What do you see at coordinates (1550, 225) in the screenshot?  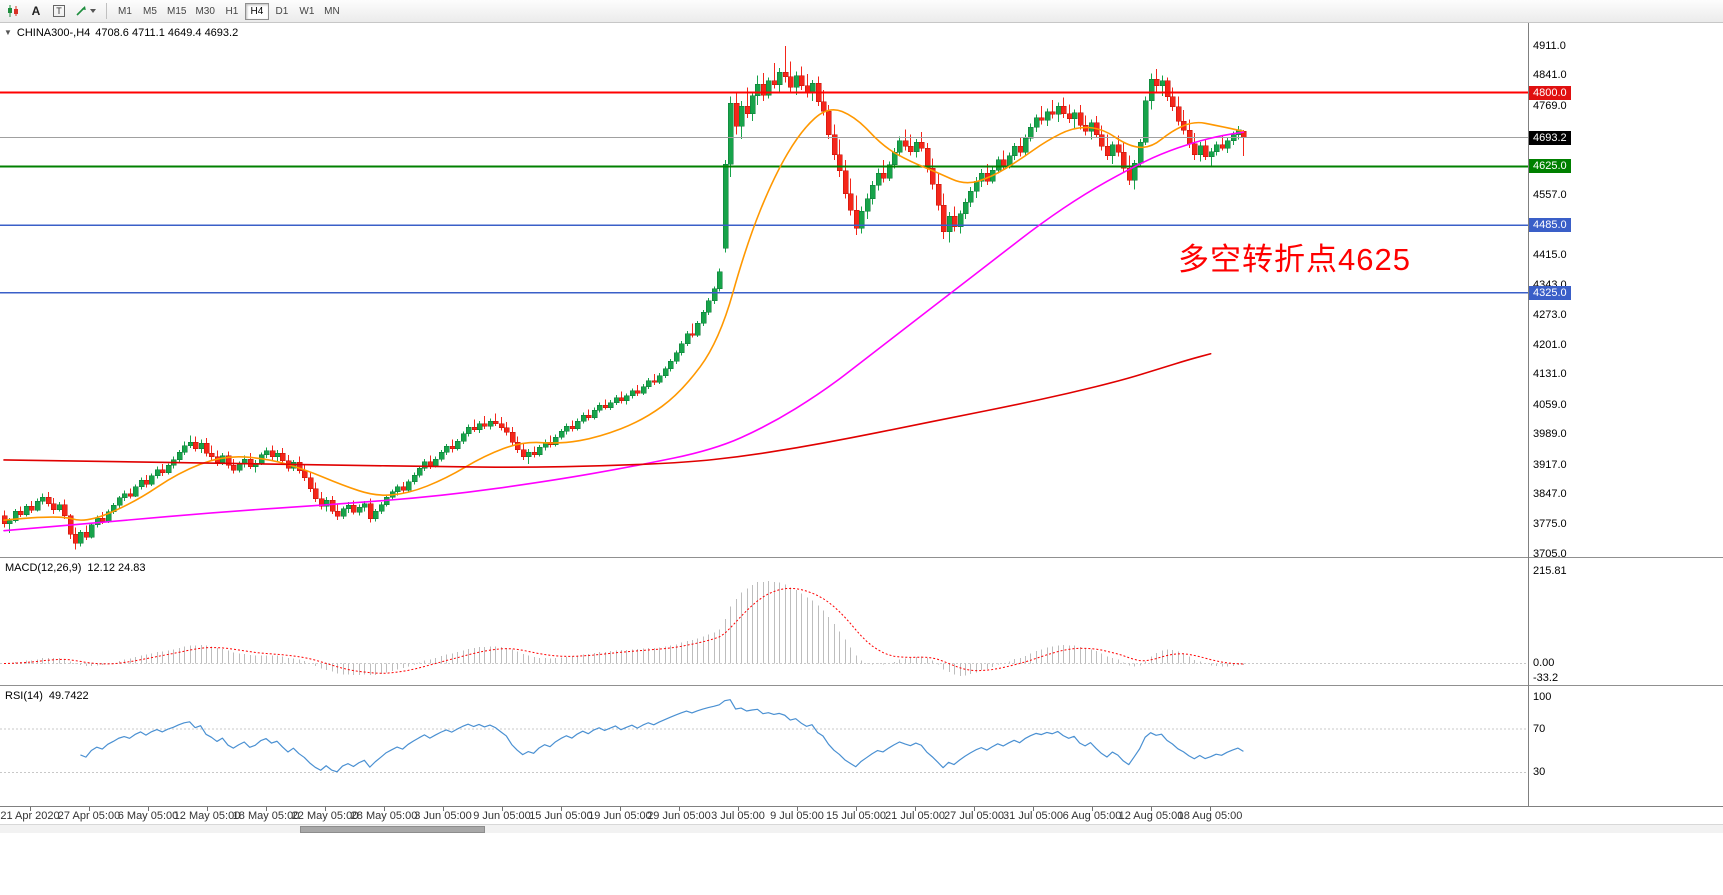 I see `price-level-badge: 4485.0` at bounding box center [1550, 225].